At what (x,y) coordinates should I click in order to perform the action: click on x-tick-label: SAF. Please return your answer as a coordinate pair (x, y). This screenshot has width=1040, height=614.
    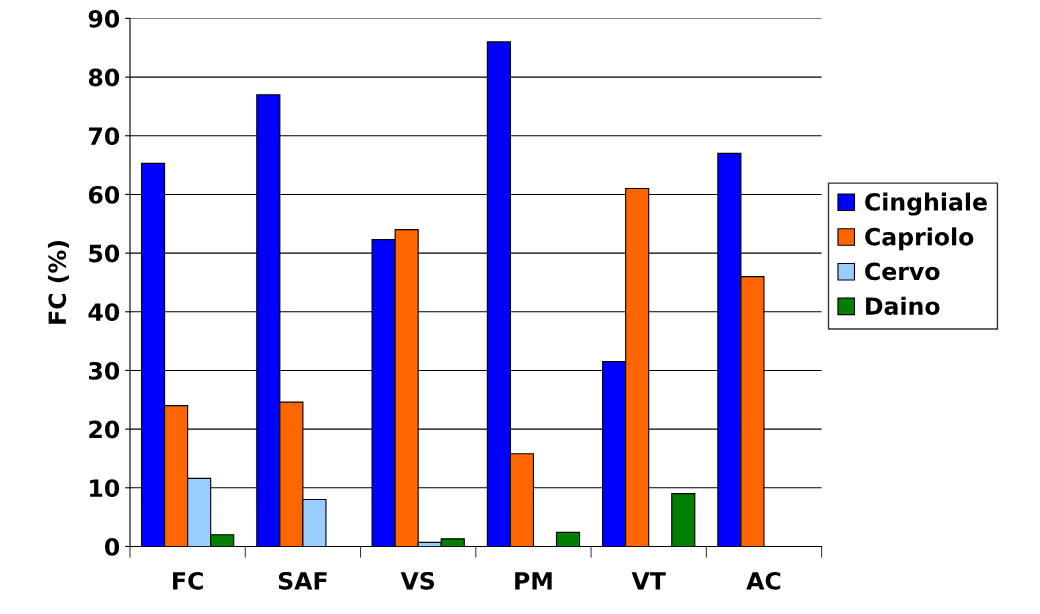
    Looking at the image, I should click on (302, 580).